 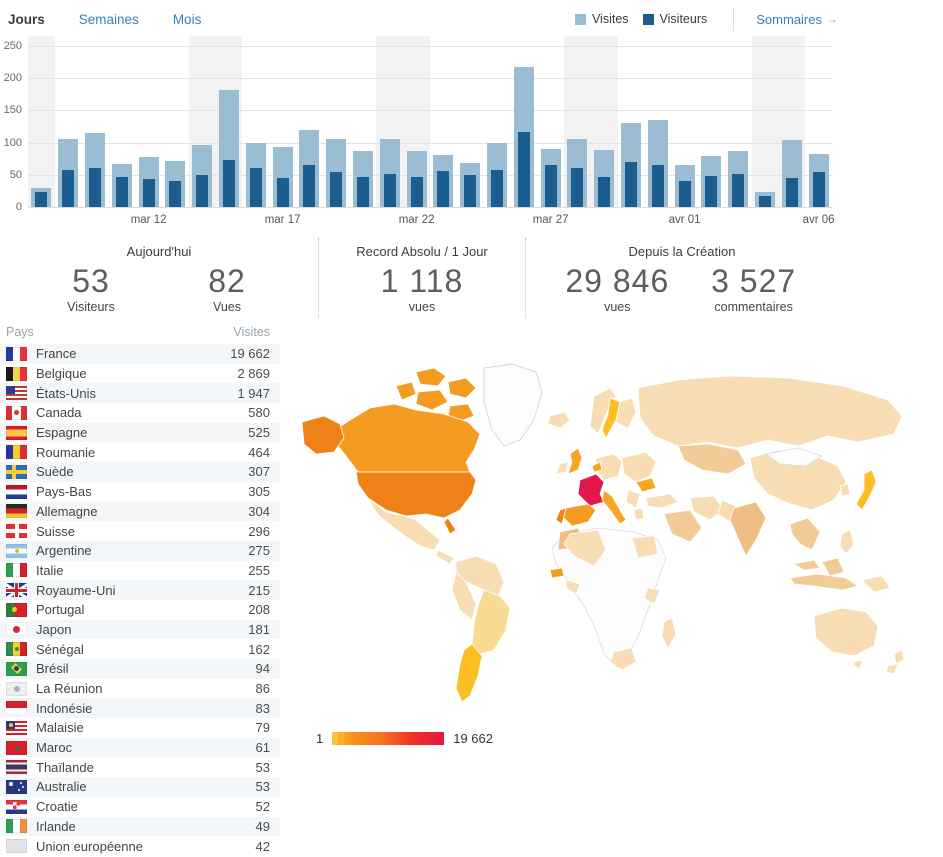 I want to click on country-name: Irlande, so click(x=56, y=826).